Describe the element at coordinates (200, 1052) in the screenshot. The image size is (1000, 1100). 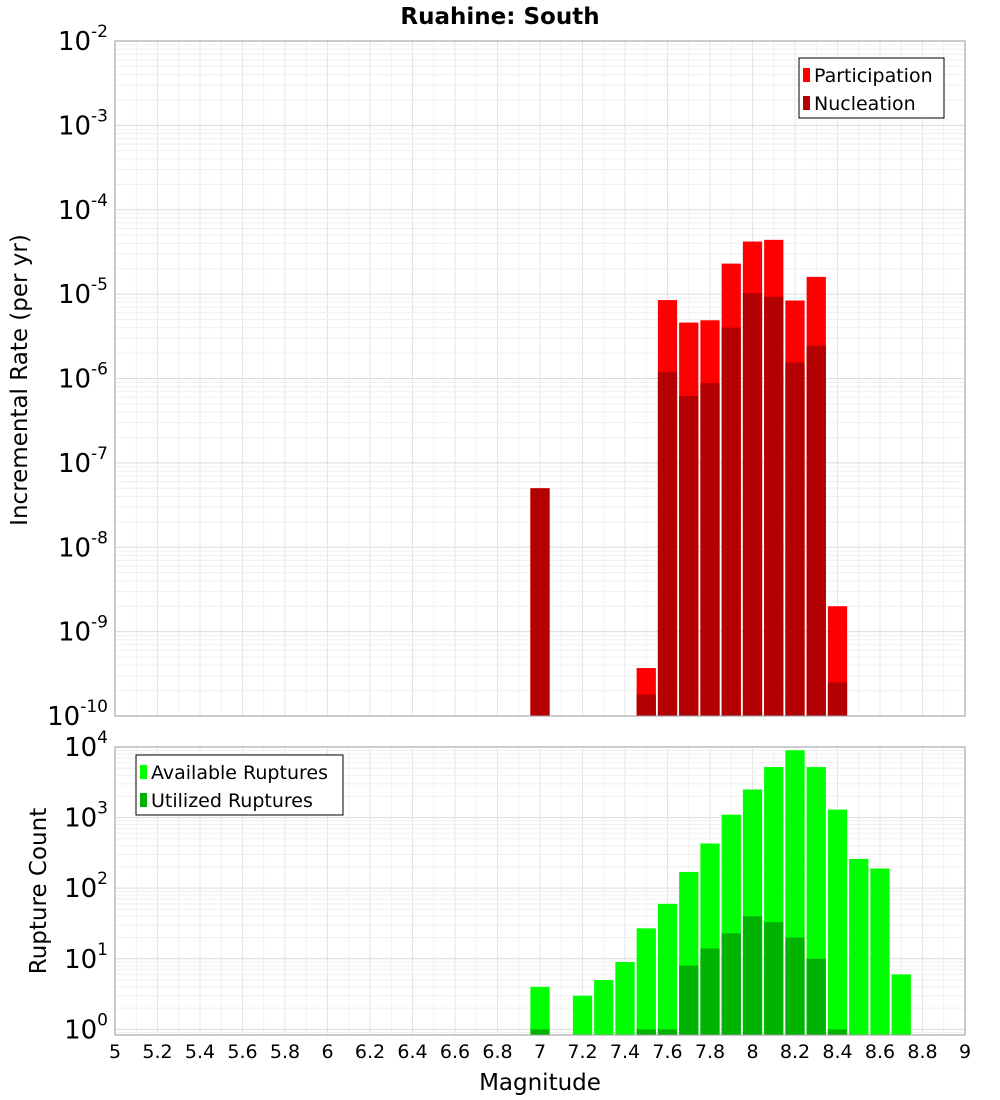
I see `x-tick-label: 5.4` at that location.